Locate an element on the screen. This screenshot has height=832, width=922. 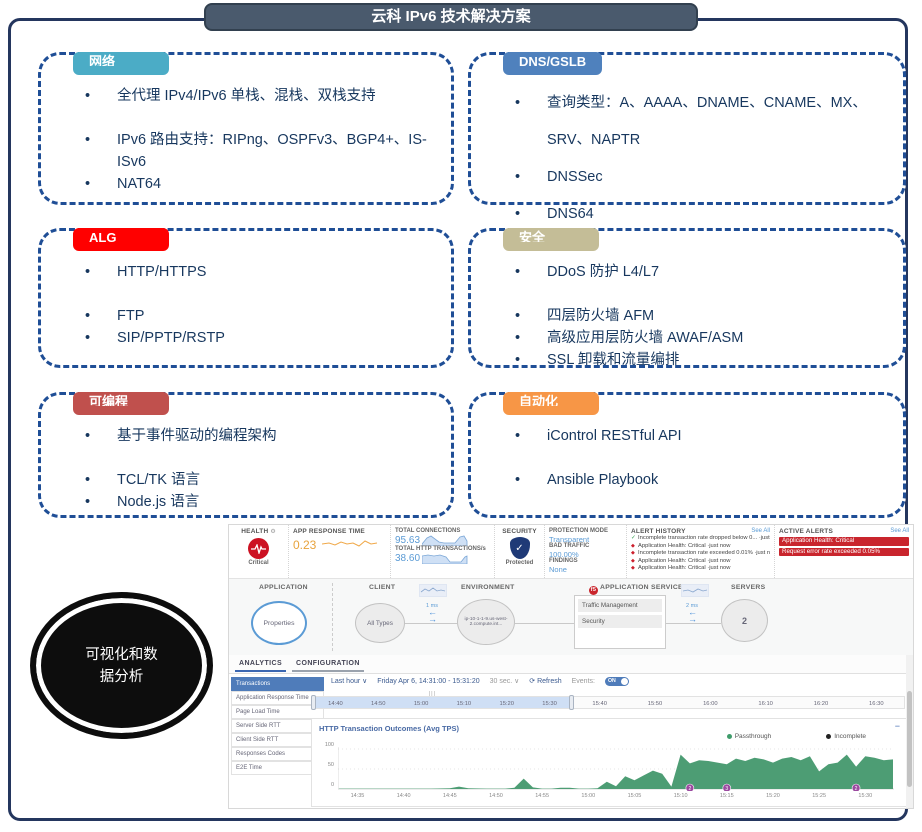
alert-diamond-icon: ◆ is located at coordinates (633, 553).